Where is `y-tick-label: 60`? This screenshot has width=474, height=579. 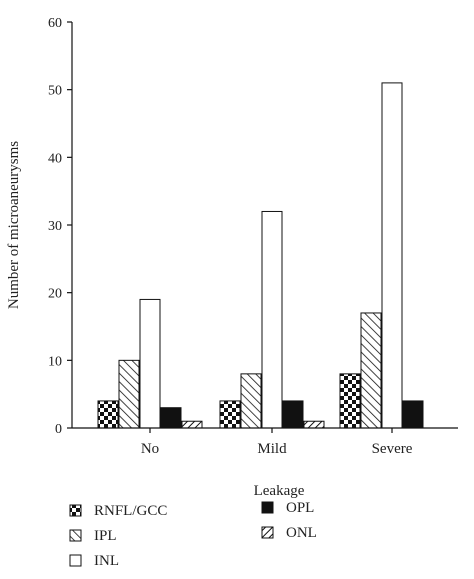 y-tick-label: 60 is located at coordinates (55, 23).